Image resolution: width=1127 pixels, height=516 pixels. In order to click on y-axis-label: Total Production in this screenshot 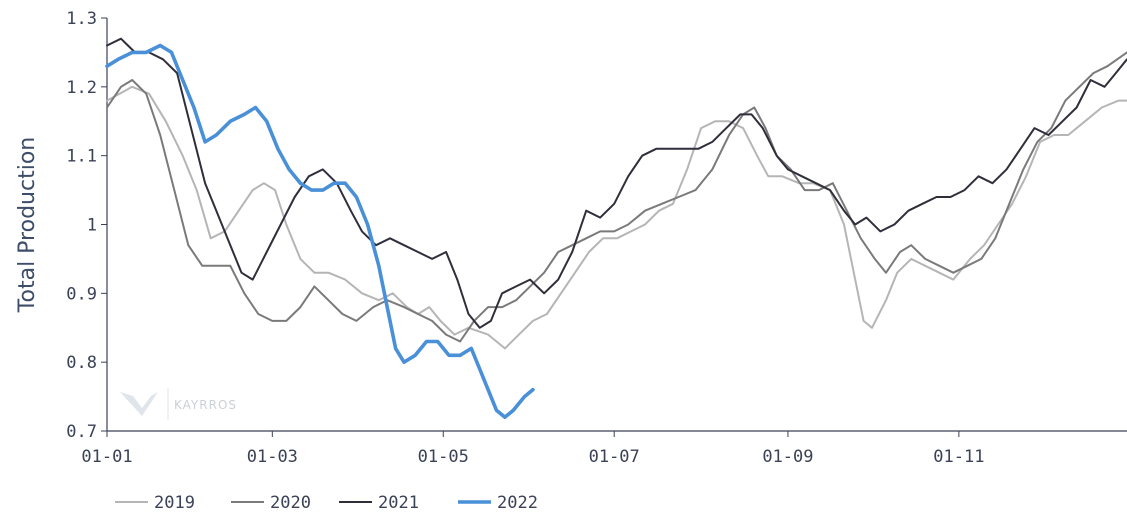, I will do `click(27, 225)`.